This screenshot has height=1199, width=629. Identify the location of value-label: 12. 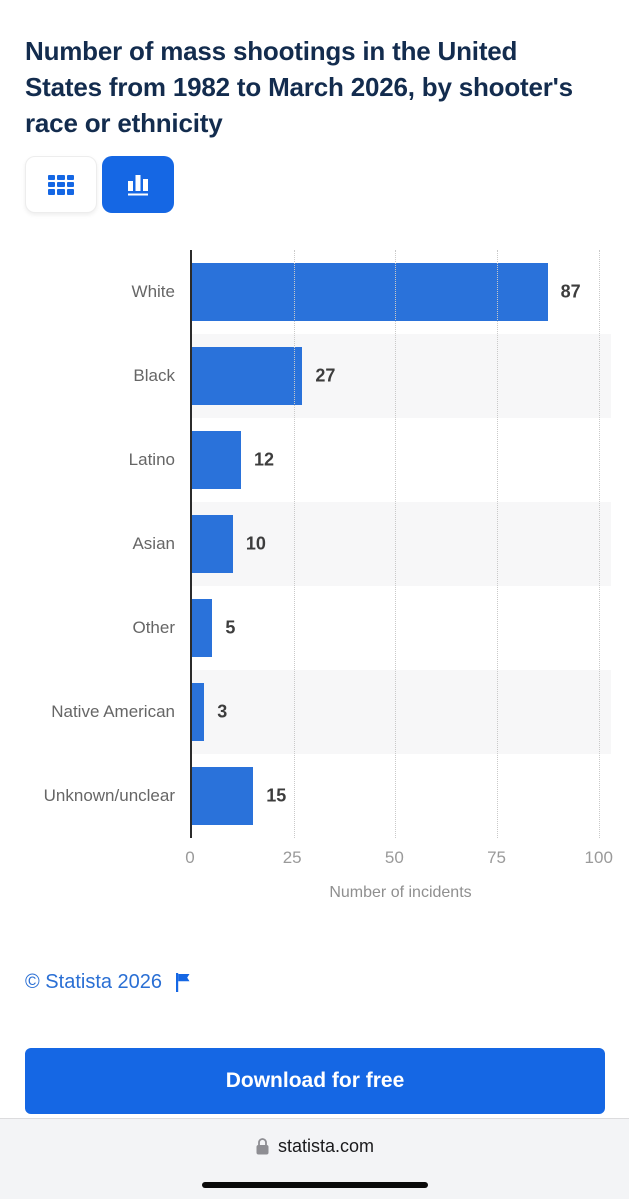
(264, 459).